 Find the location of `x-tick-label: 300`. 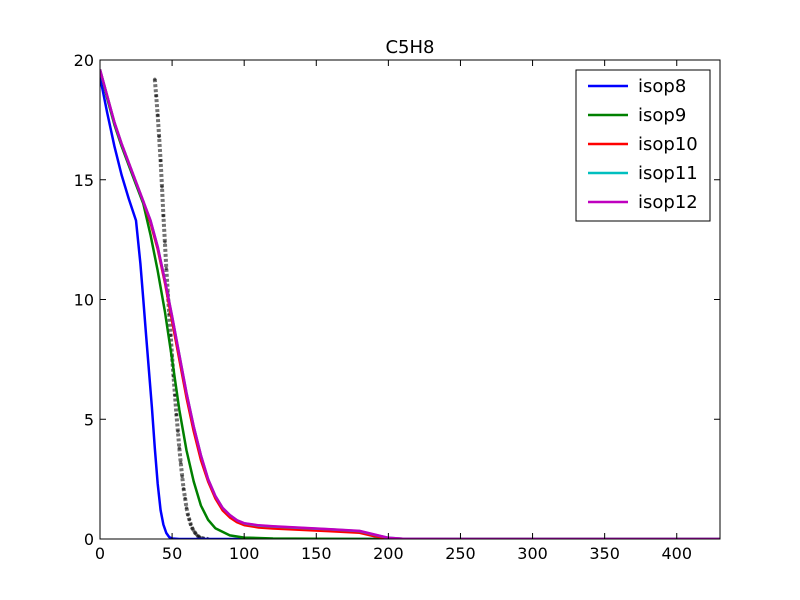

x-tick-label: 300 is located at coordinates (532, 553).